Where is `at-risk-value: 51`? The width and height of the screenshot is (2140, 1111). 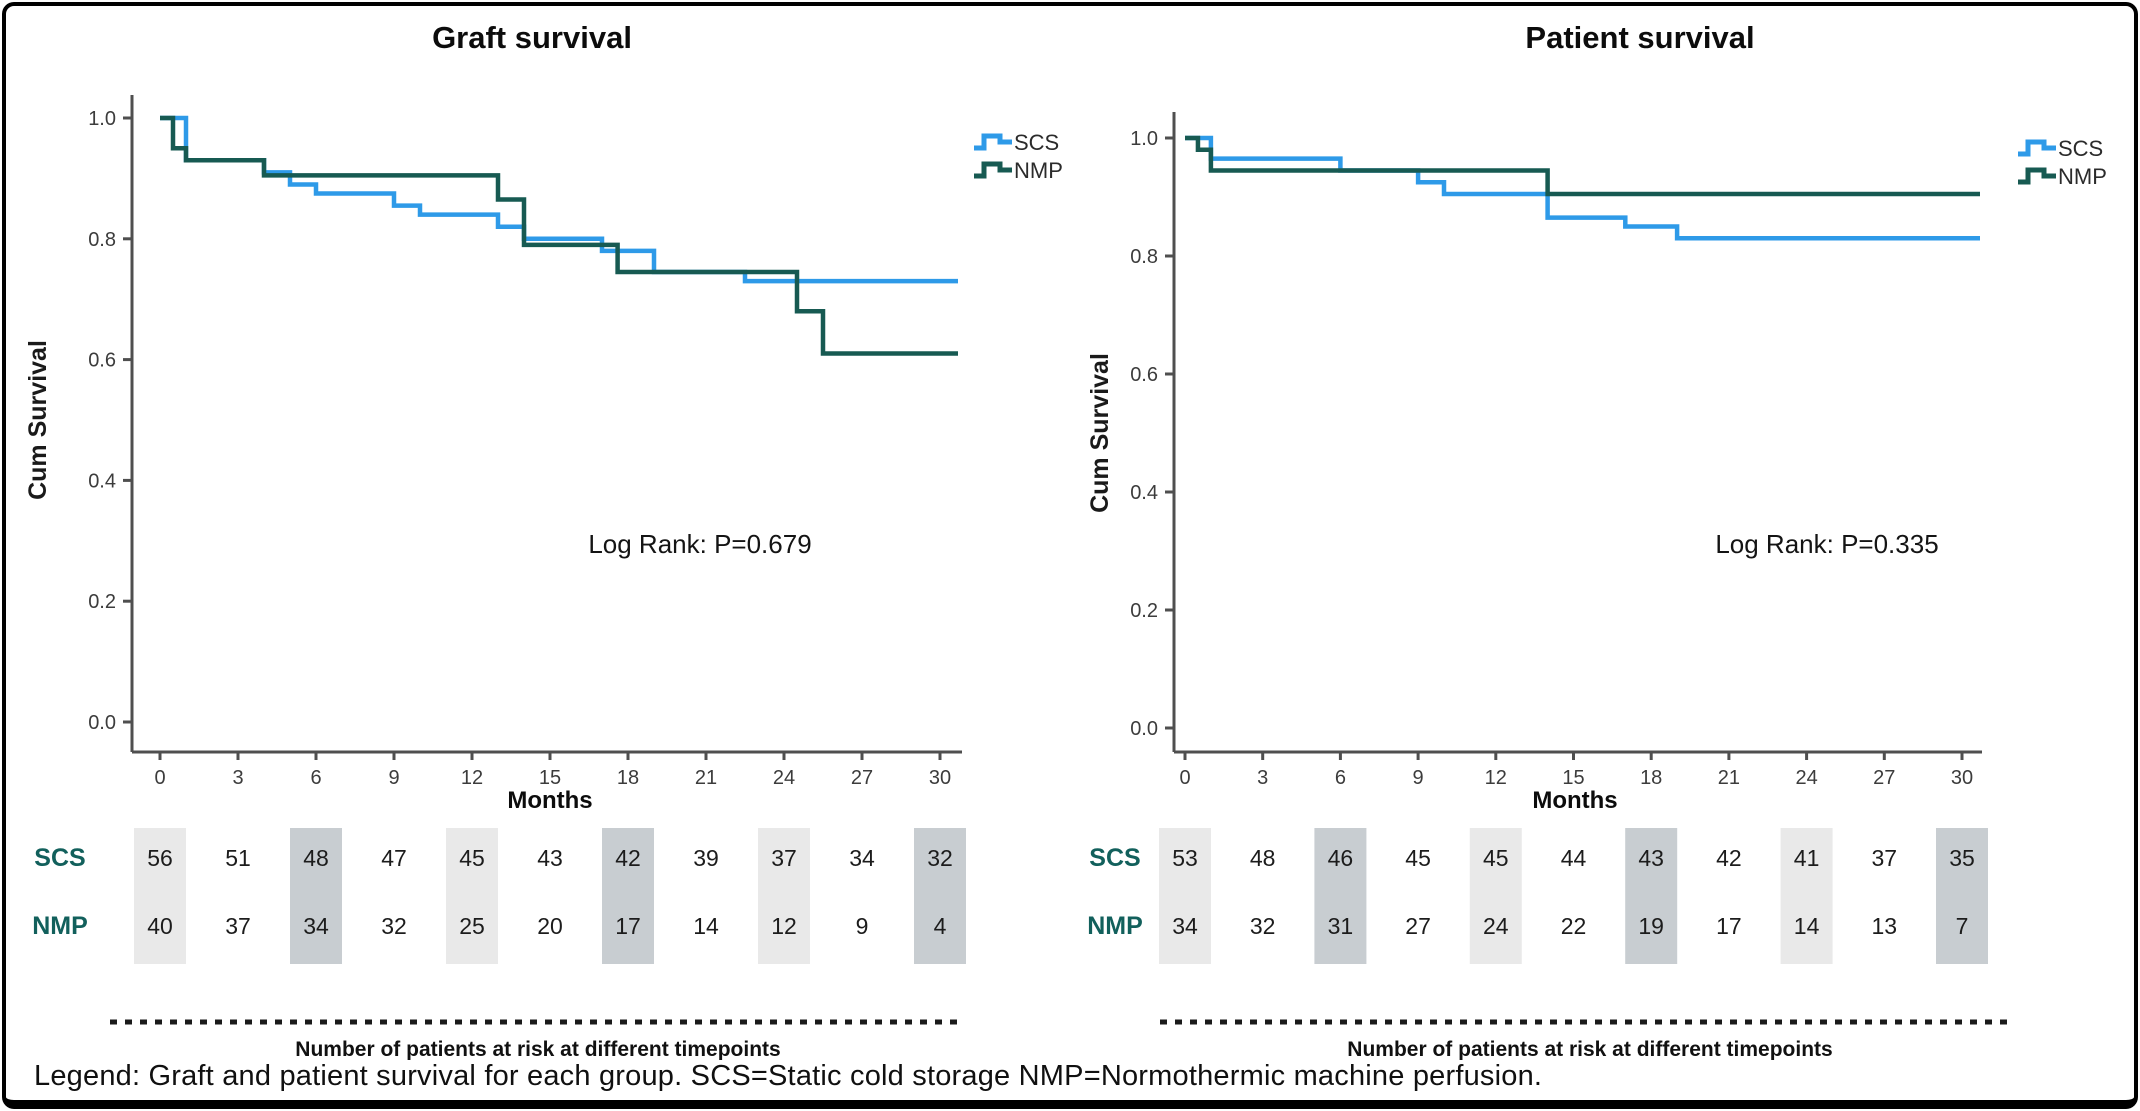 at-risk-value: 51 is located at coordinates (238, 858).